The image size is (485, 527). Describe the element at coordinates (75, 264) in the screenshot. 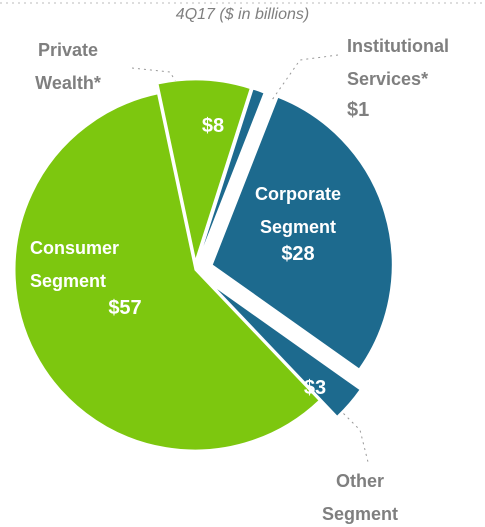

I see `slice-label: Consumer Segment` at that location.